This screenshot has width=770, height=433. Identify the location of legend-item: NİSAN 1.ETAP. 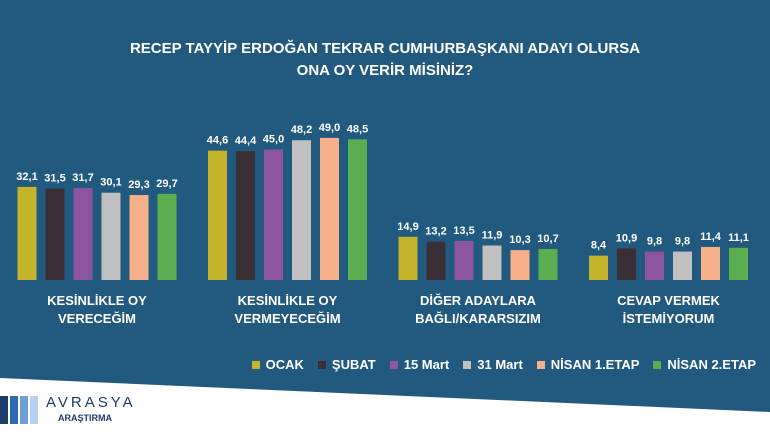
(588, 364).